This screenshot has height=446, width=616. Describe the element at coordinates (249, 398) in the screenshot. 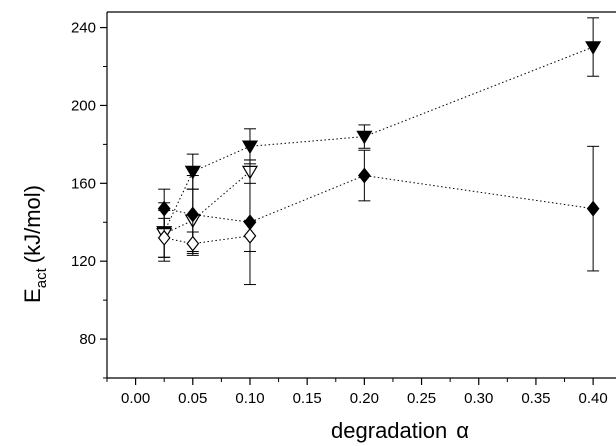

I see `x-tick-label: 0.10` at that location.